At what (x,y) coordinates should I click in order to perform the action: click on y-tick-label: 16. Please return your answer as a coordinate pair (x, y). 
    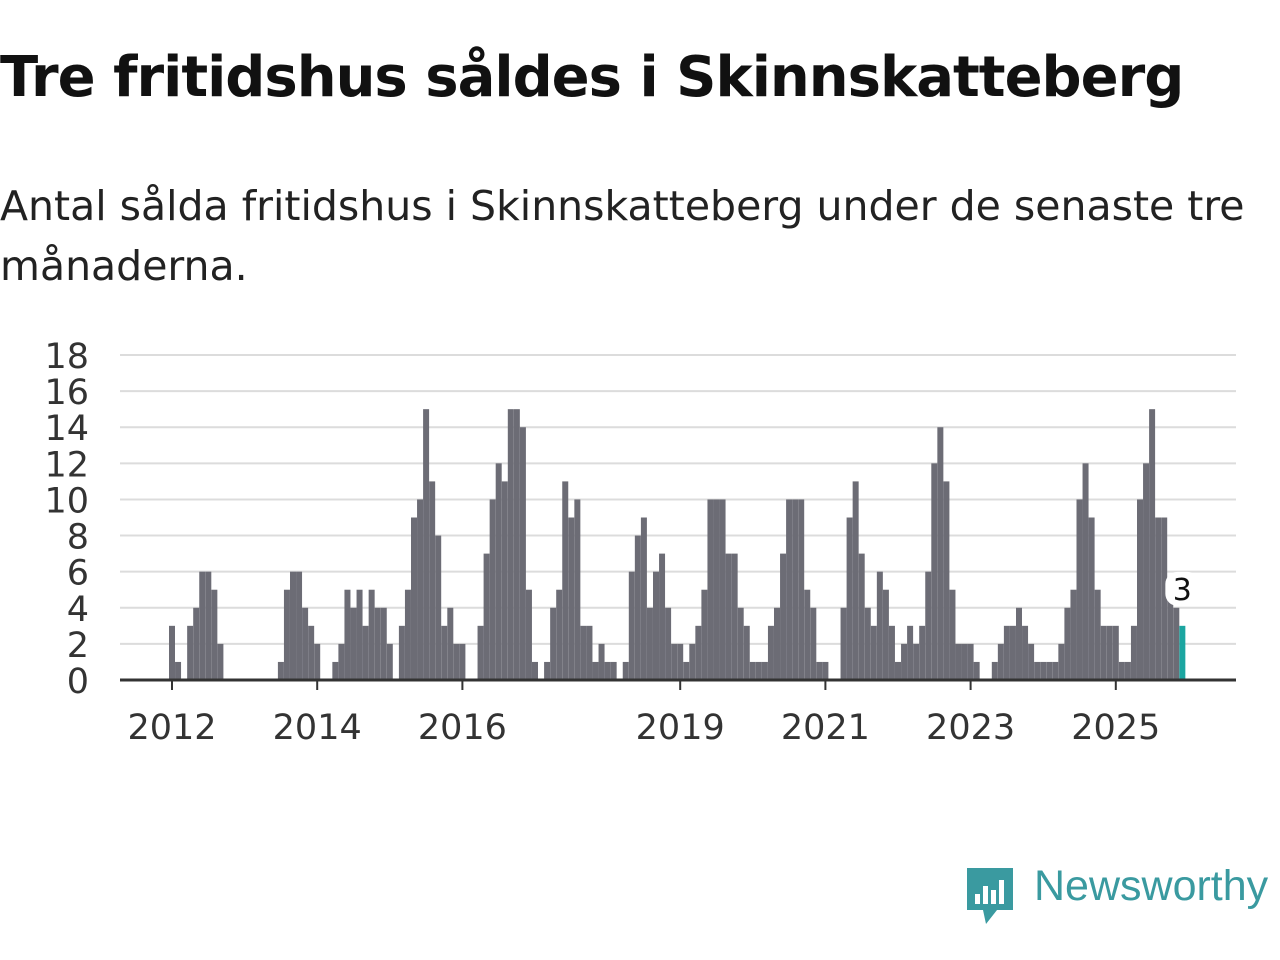
    Looking at the image, I should click on (66, 393).